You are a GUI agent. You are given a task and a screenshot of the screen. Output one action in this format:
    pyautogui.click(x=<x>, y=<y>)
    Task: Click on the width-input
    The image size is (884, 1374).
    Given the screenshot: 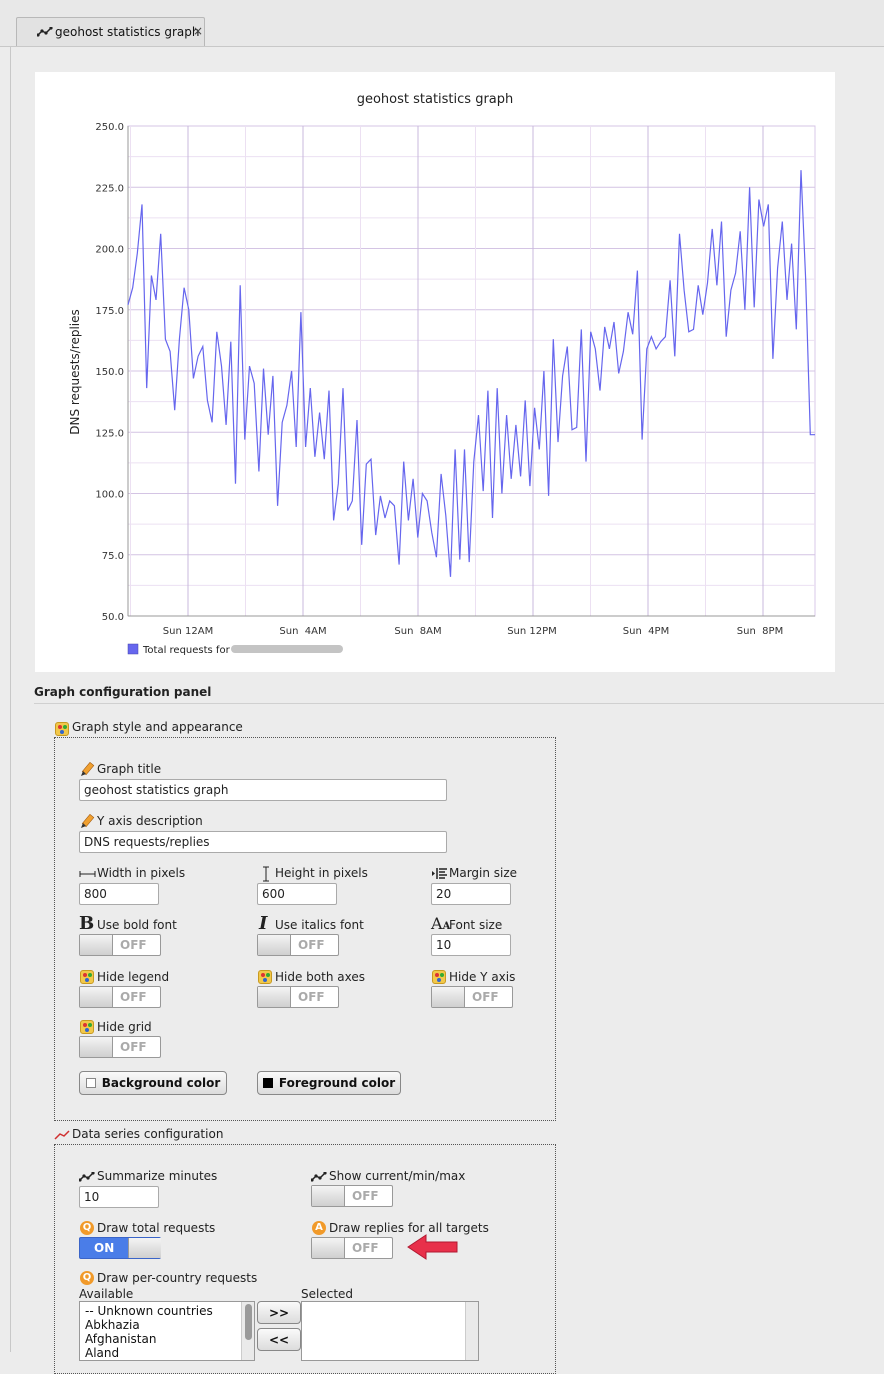 What is the action you would take?
    pyautogui.click(x=119, y=894)
    